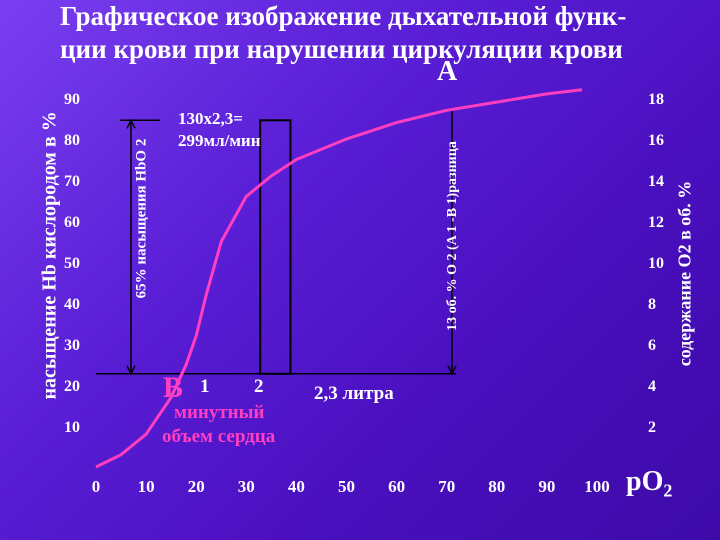  I want to click on y-tick-label: 50, so click(72, 263).